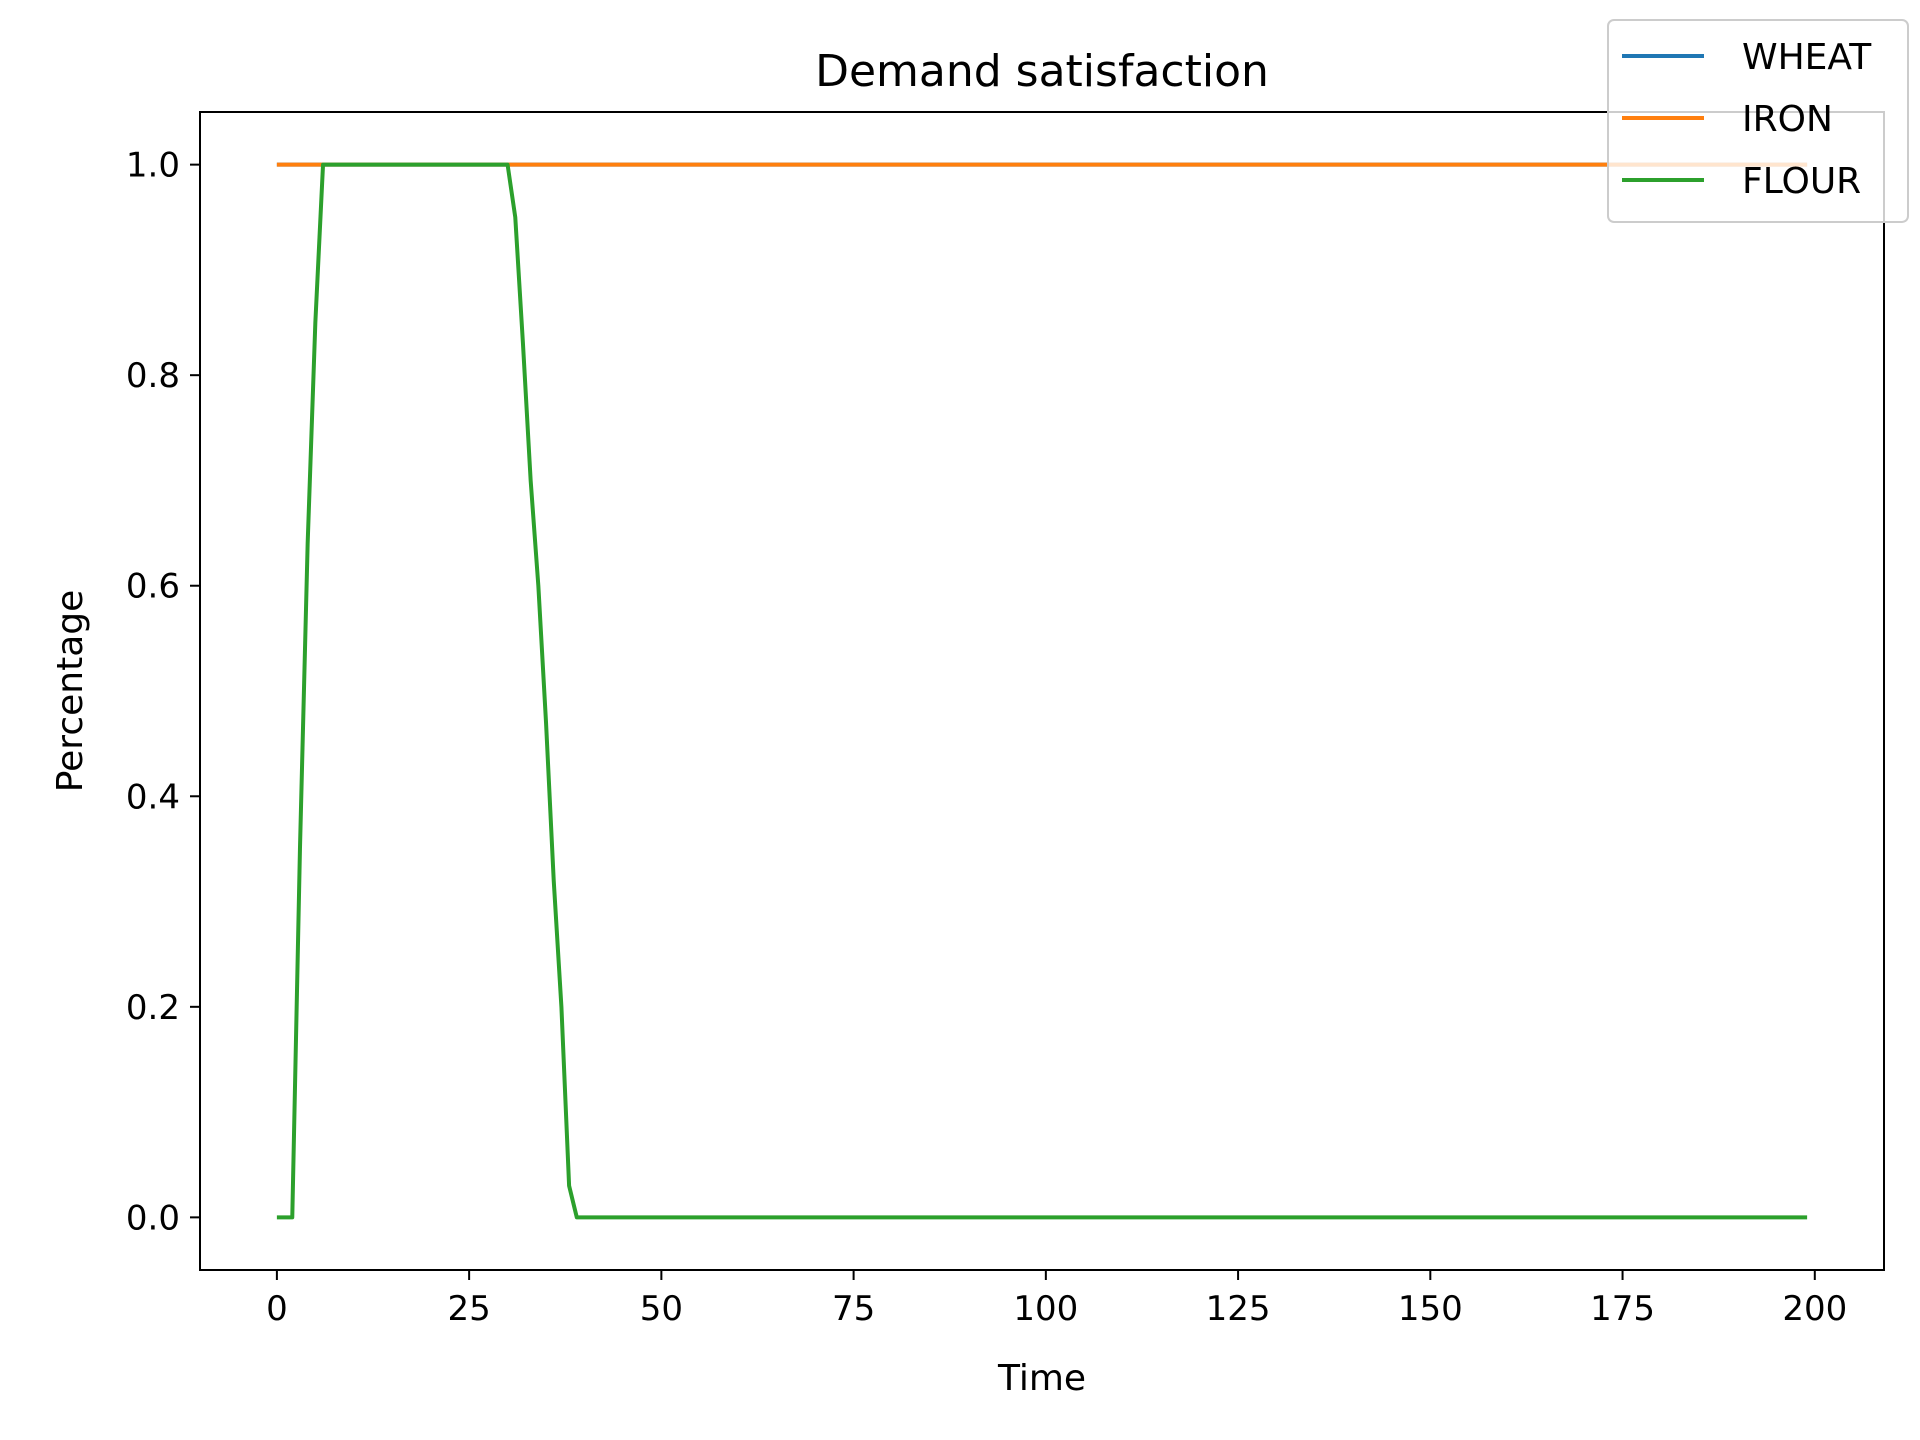 The image size is (1920, 1440). What do you see at coordinates (1042, 71) in the screenshot?
I see `chart-title: Demand satisfaction` at bounding box center [1042, 71].